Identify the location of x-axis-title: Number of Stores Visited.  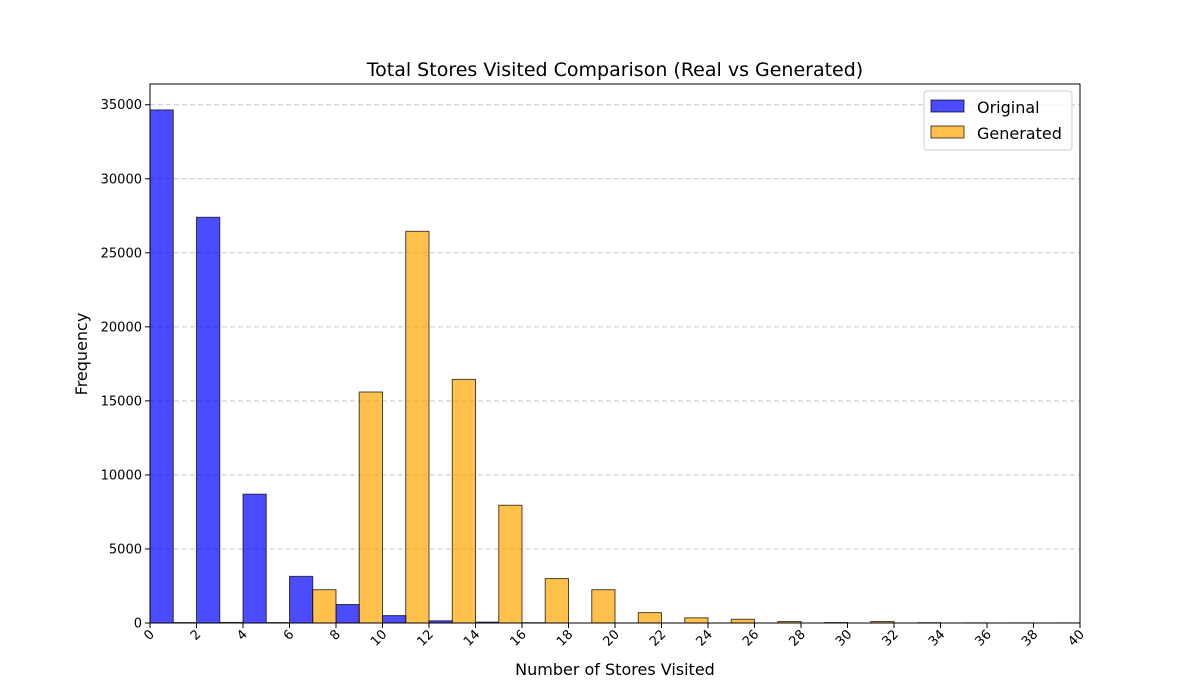
(615, 669).